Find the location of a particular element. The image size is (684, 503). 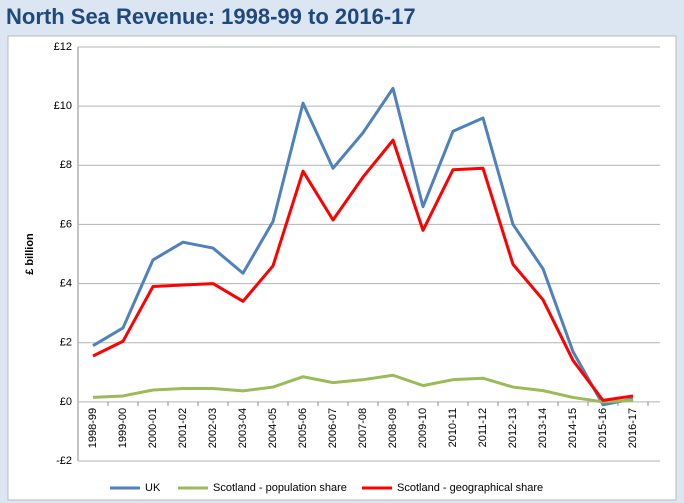

x-tick-label: 2005-06 is located at coordinates (303, 428).